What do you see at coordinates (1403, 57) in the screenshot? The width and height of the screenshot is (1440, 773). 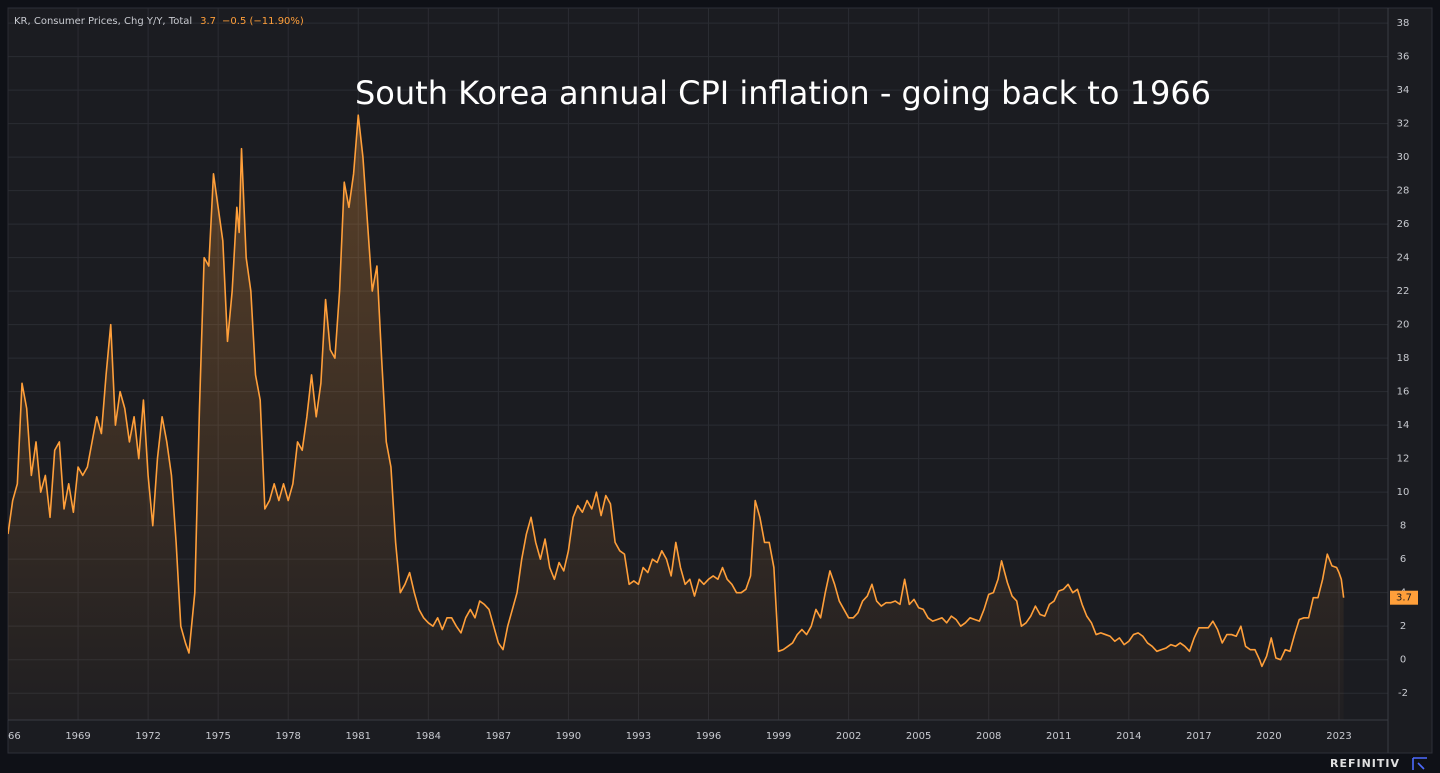 I see `y-tick-label: 36` at bounding box center [1403, 57].